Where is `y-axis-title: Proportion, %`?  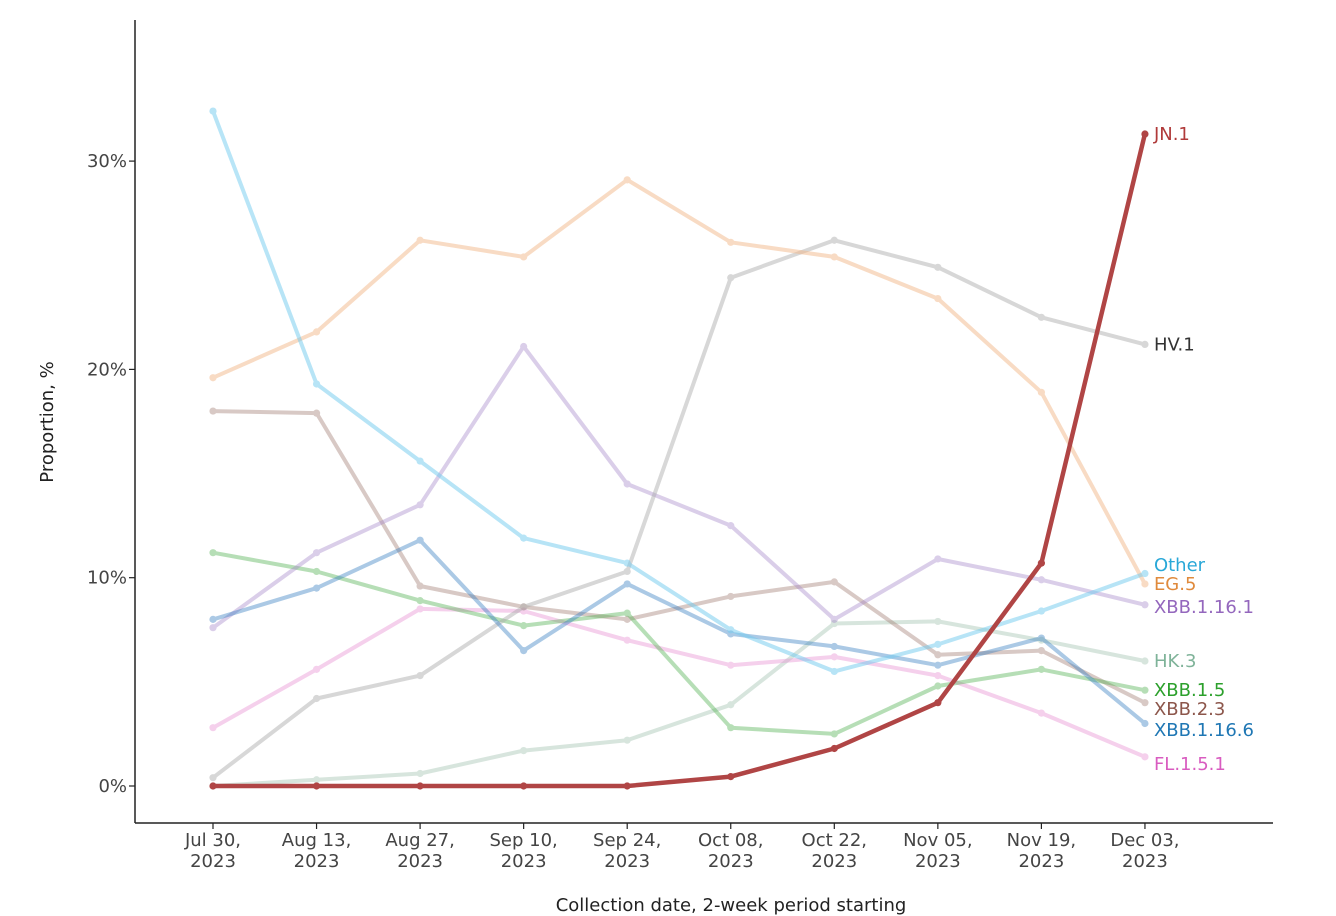
y-axis-title: Proportion, % is located at coordinates (47, 421).